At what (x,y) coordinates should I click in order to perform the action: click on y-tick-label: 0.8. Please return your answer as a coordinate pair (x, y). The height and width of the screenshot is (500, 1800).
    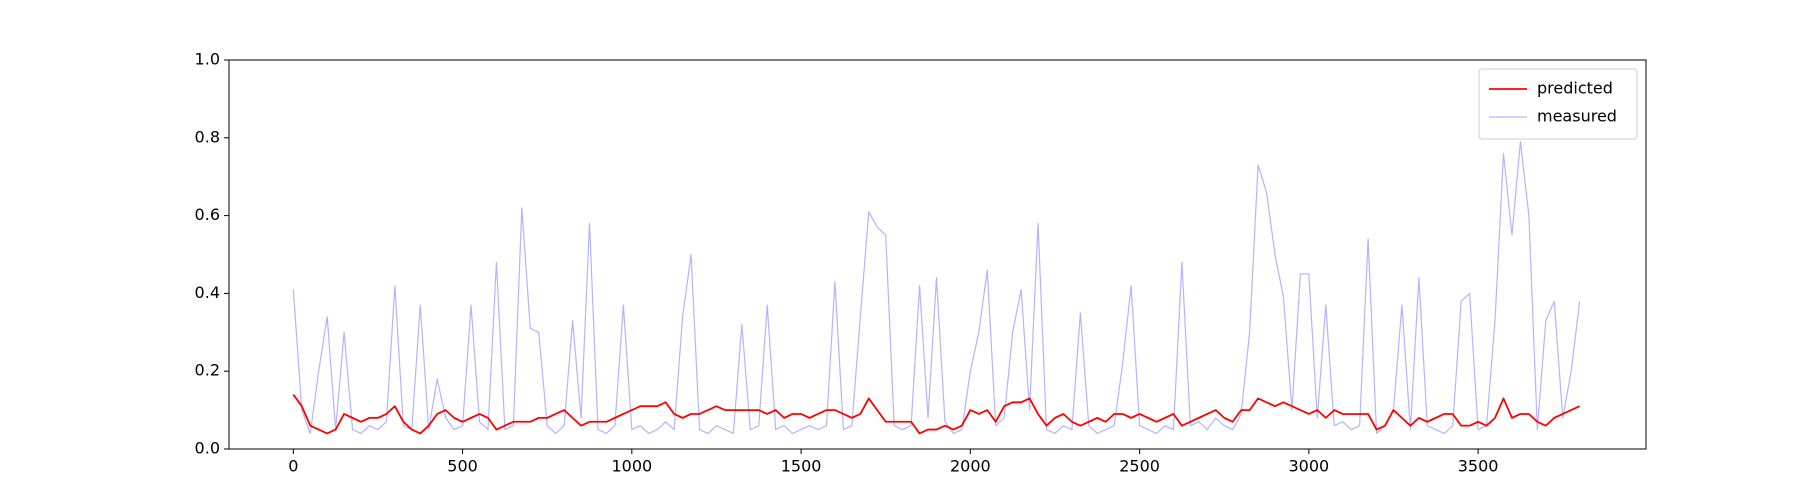
    Looking at the image, I should click on (207, 136).